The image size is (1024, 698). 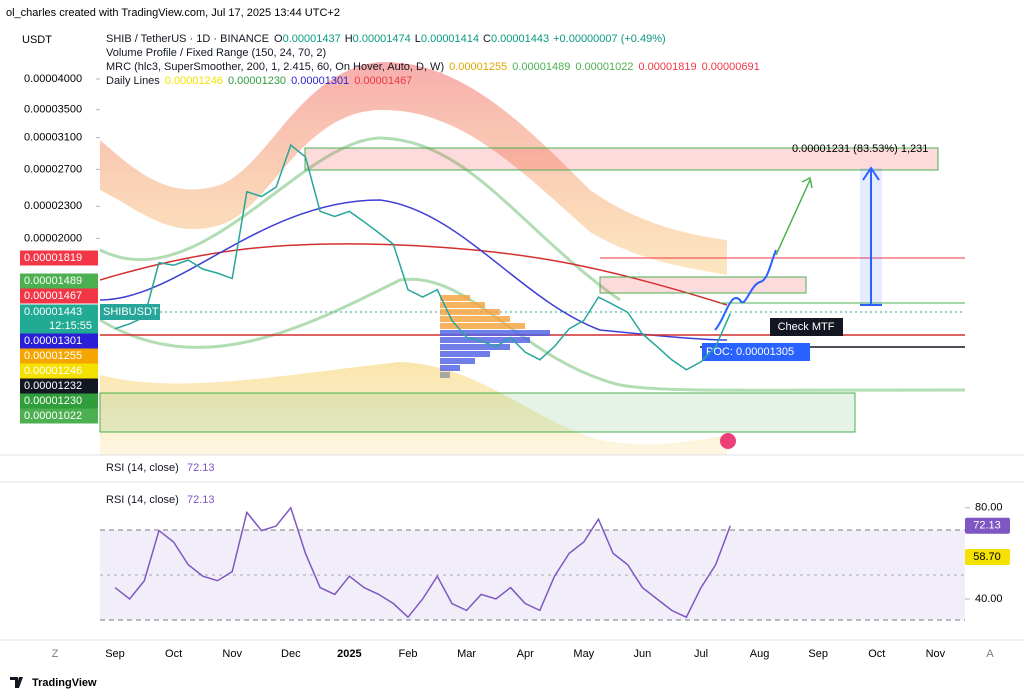 I want to click on corner-label: Z, so click(x=55, y=654).